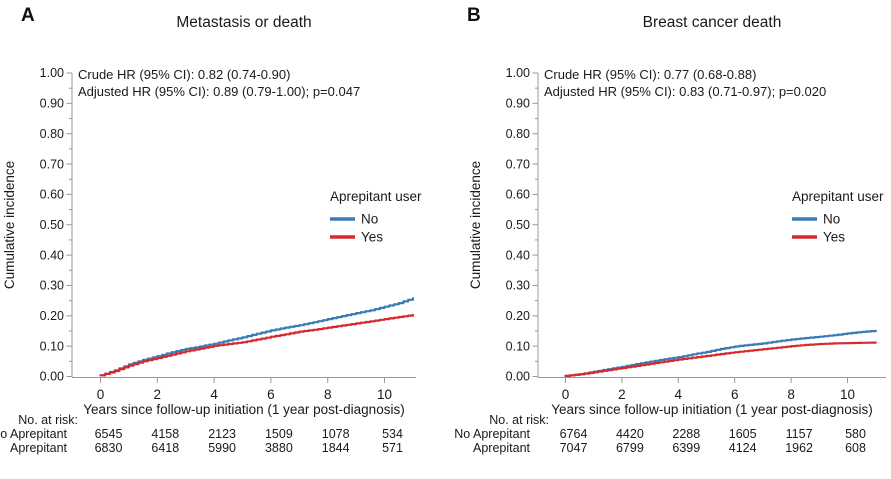 This screenshot has height=479, width=891. Describe the element at coordinates (743, 448) in the screenshot. I see `at-risk-value: 4124` at that location.